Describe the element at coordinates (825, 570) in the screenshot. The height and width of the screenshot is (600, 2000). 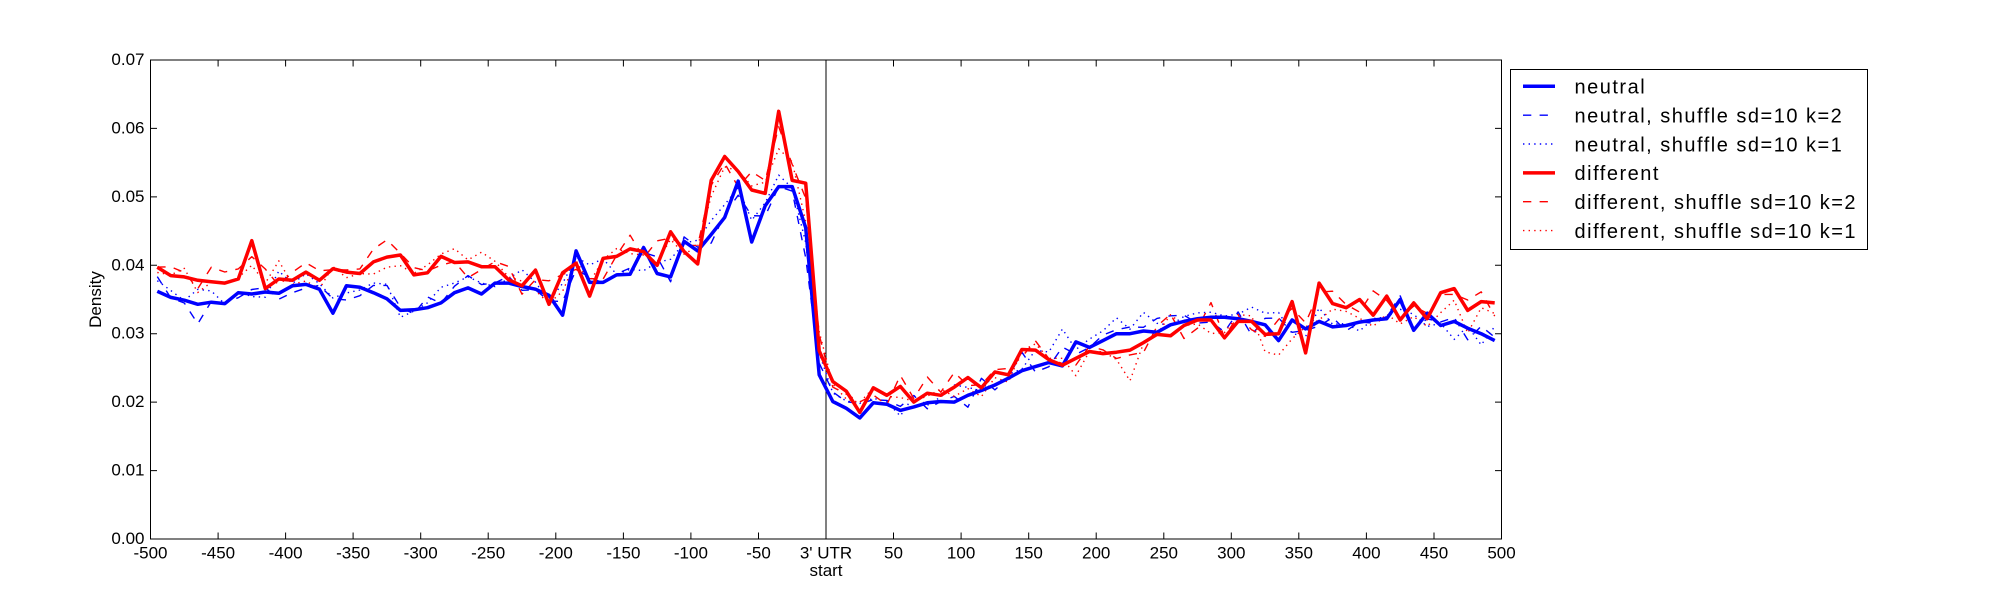
I see `svg-text: start` at that location.